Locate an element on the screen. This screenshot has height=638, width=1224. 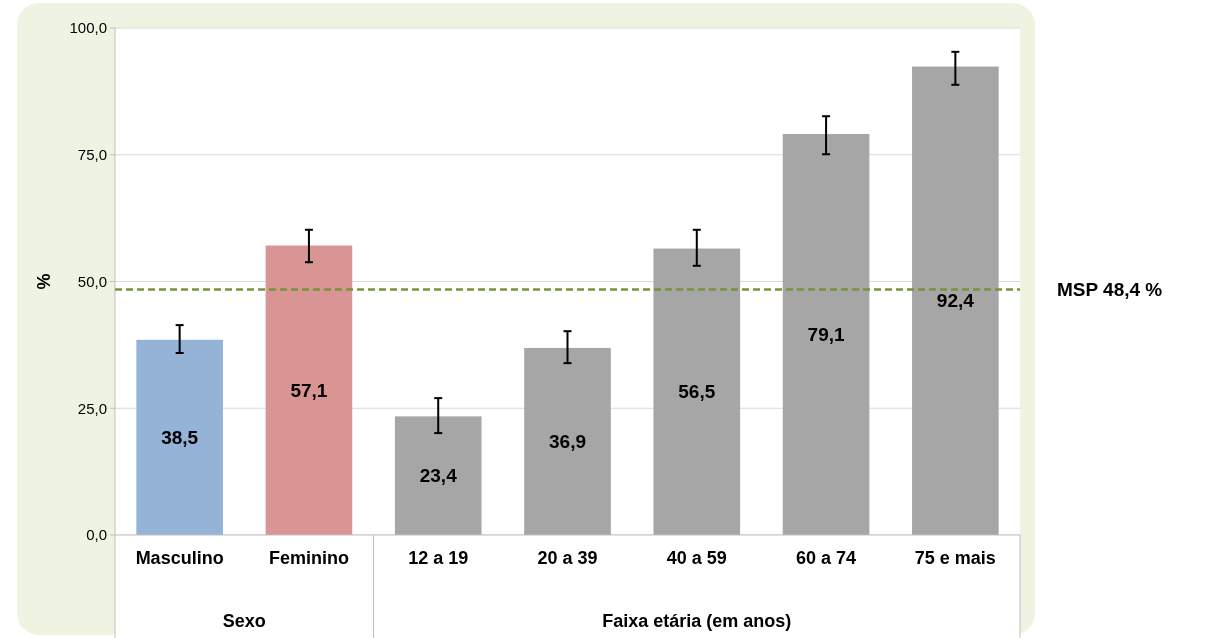
data-label: 56,5 is located at coordinates (697, 392).